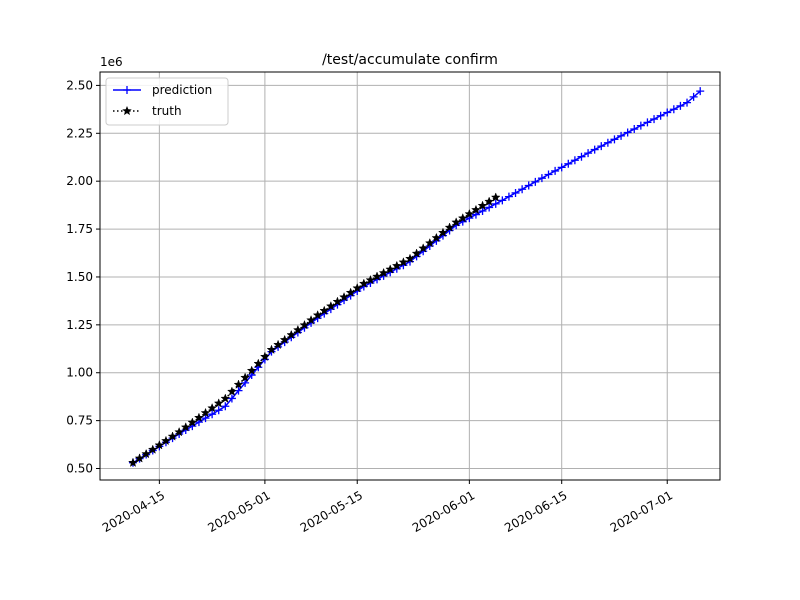 This screenshot has width=800, height=600. Describe the element at coordinates (535, 511) in the screenshot. I see `x-tick-label: 2020-06-15` at that location.